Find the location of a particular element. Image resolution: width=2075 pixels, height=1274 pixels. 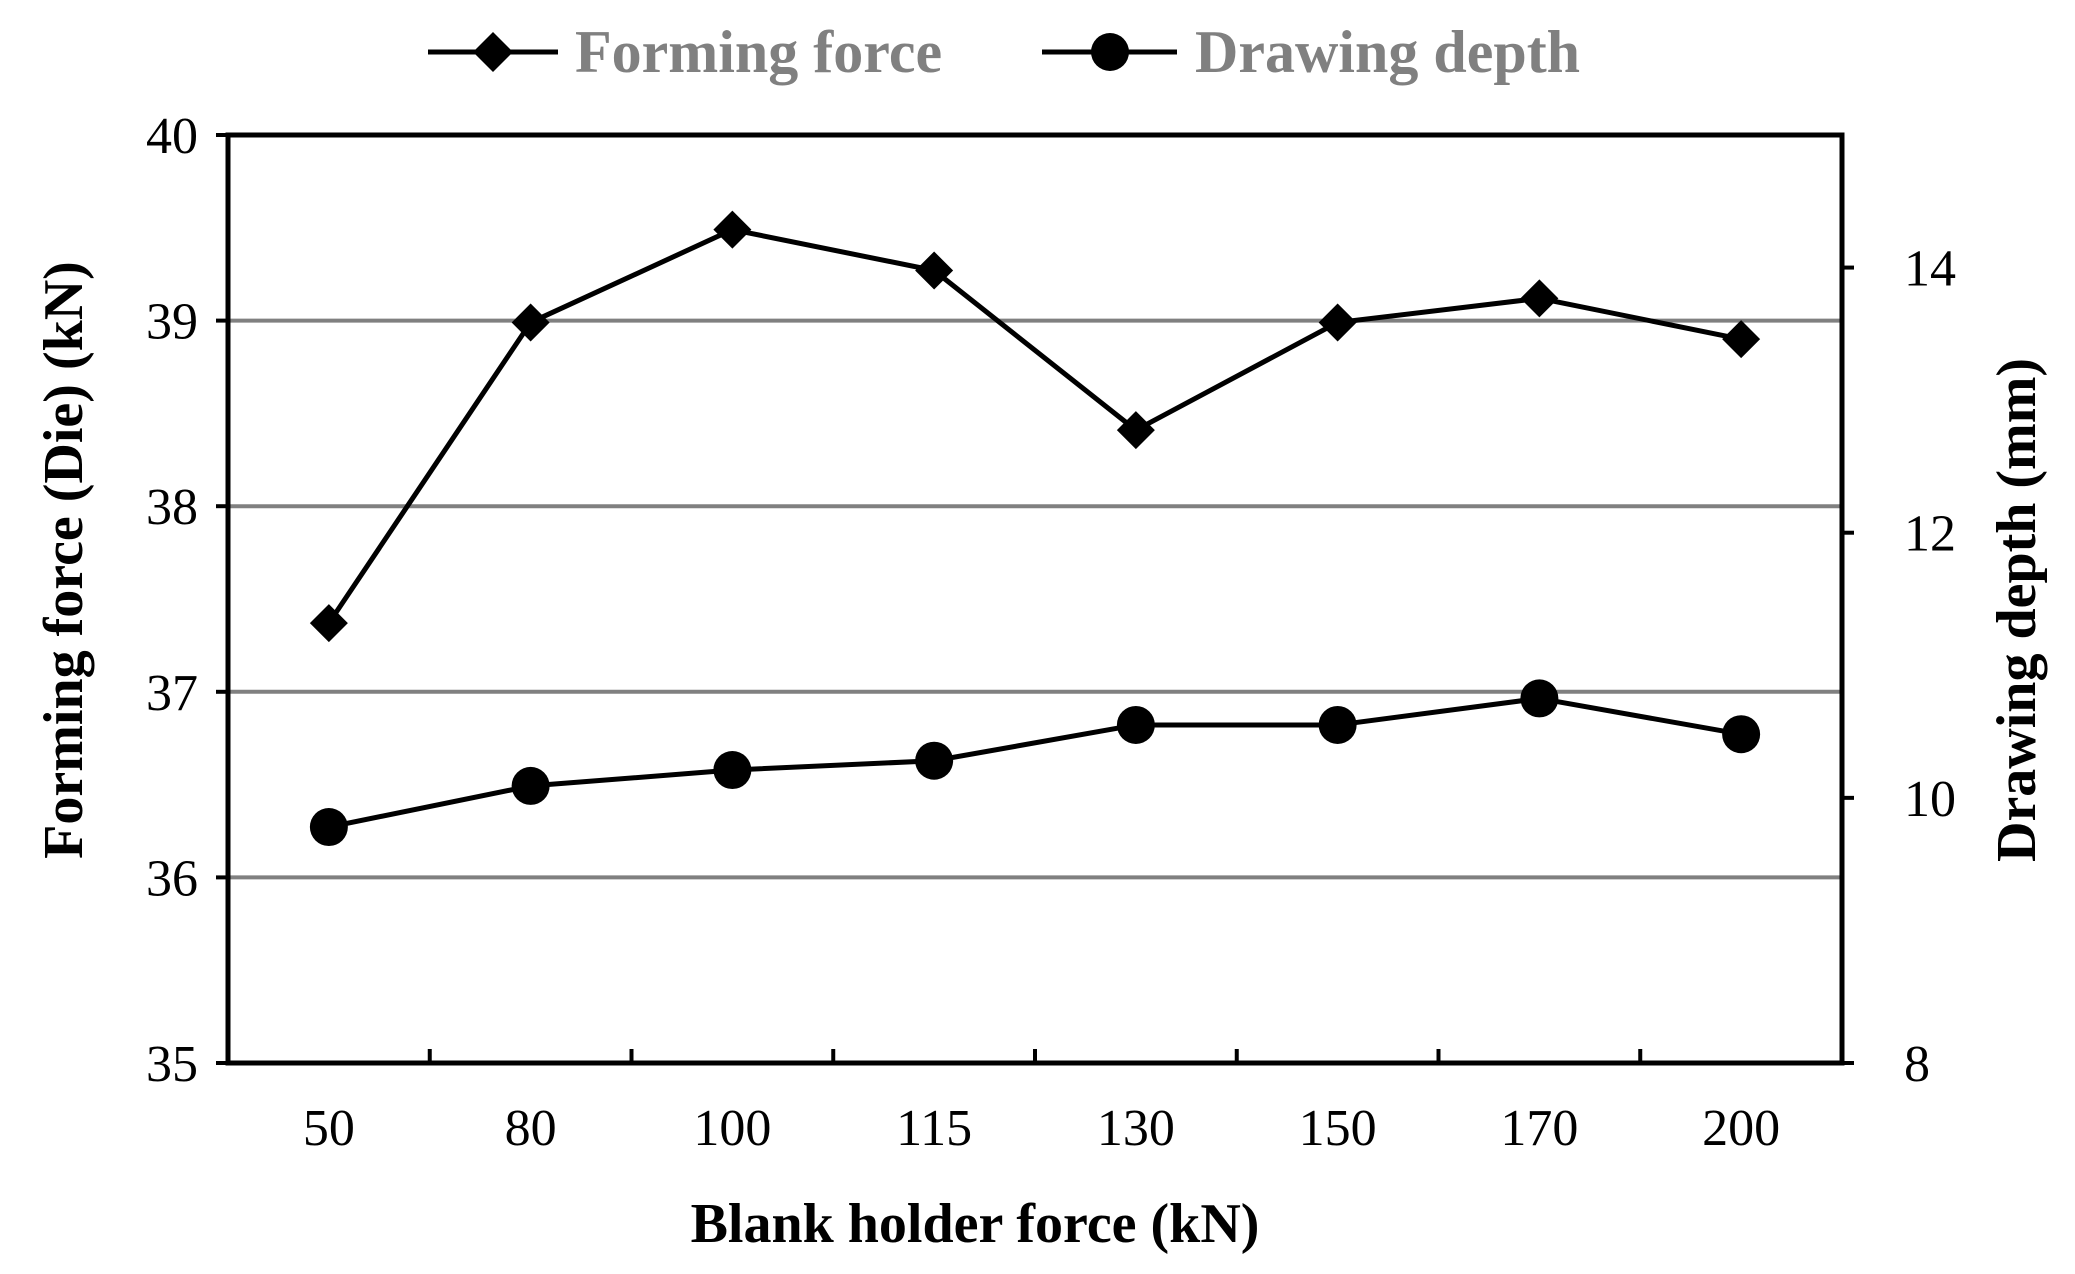

series-line-drawing-depth is located at coordinates (1035, 762).